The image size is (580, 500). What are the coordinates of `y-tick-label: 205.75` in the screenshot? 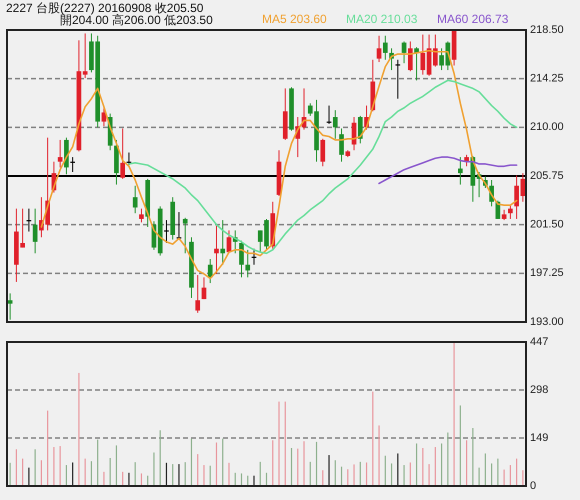 It's located at (547, 176).